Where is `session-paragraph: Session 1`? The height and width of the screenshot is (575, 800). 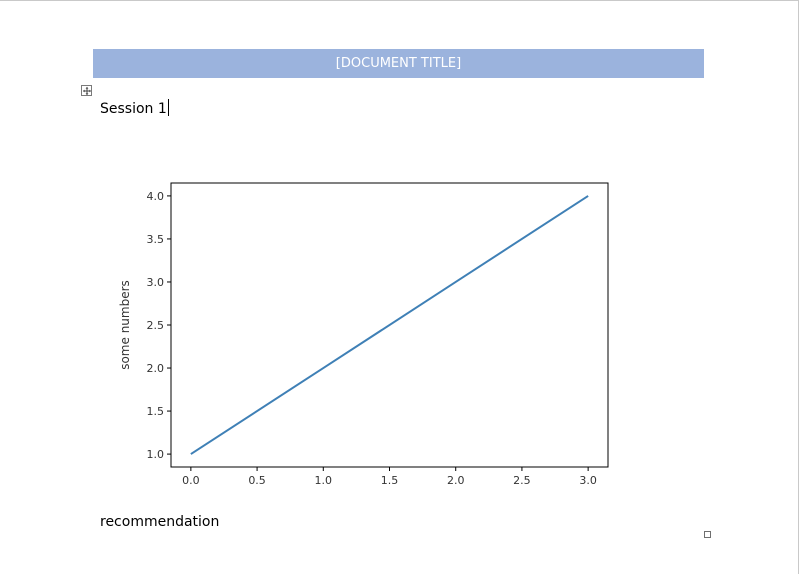
session-paragraph: Session 1 is located at coordinates (134, 108).